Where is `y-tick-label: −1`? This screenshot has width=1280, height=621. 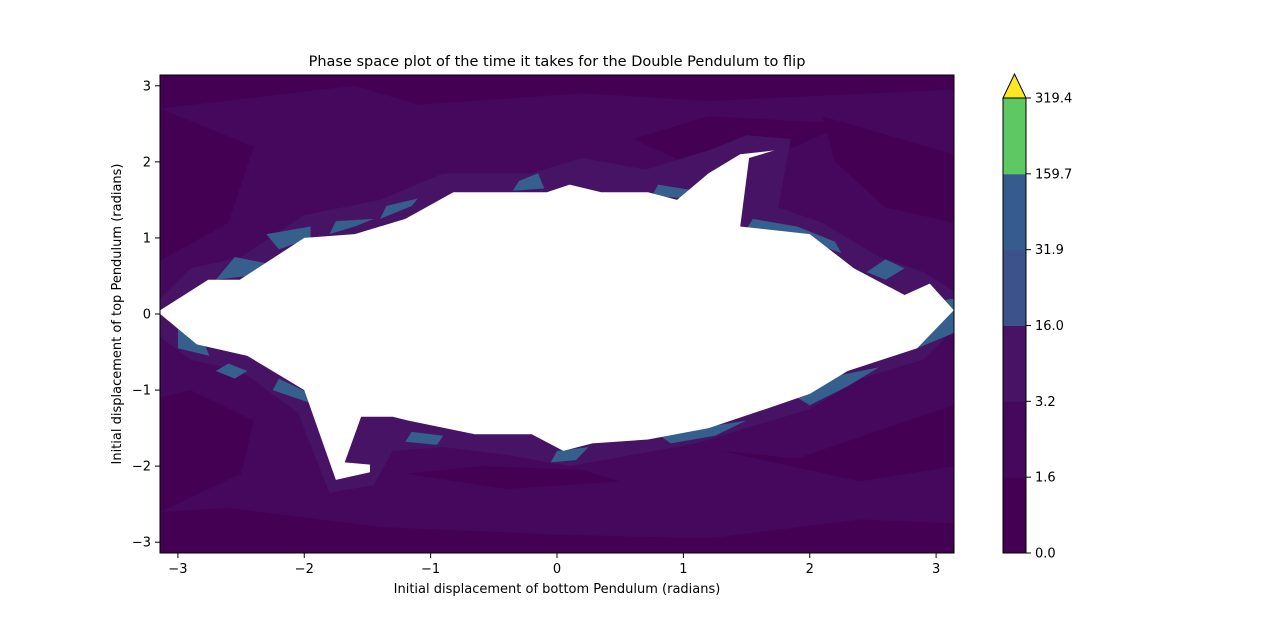
y-tick-label: −1 is located at coordinates (141, 391).